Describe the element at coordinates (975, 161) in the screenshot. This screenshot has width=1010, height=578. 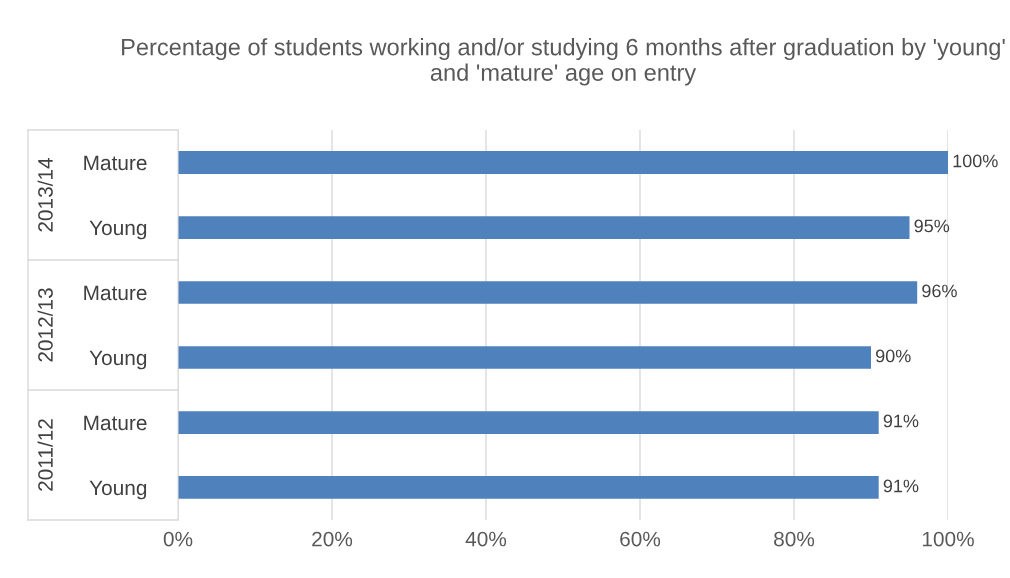
I see `data-label: 100%` at that location.